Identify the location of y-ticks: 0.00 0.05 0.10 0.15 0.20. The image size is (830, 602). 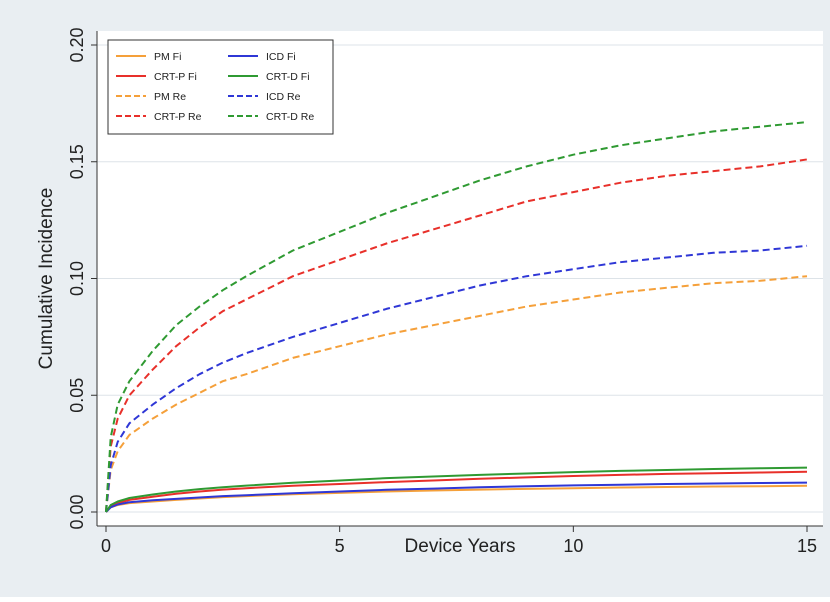
(82, 278).